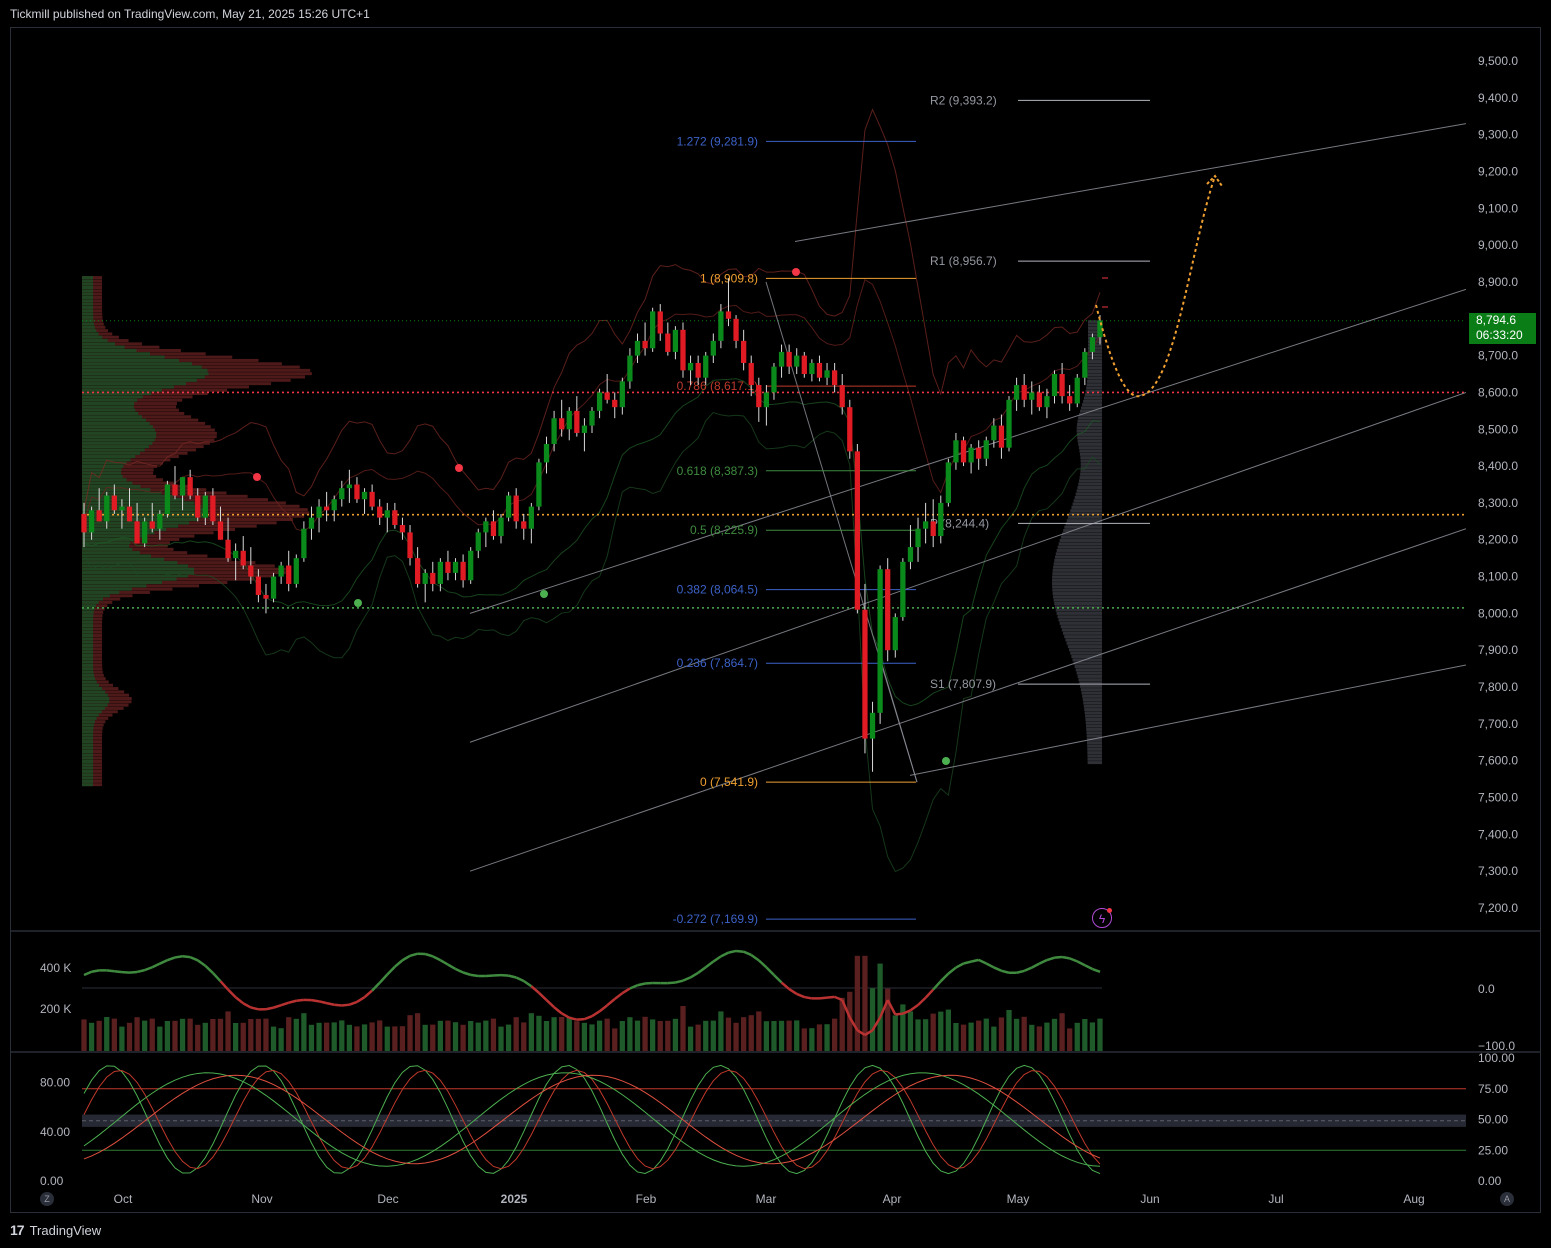  What do you see at coordinates (1499, 335) in the screenshot?
I see `bar-countdown: 06:33:20` at bounding box center [1499, 335].